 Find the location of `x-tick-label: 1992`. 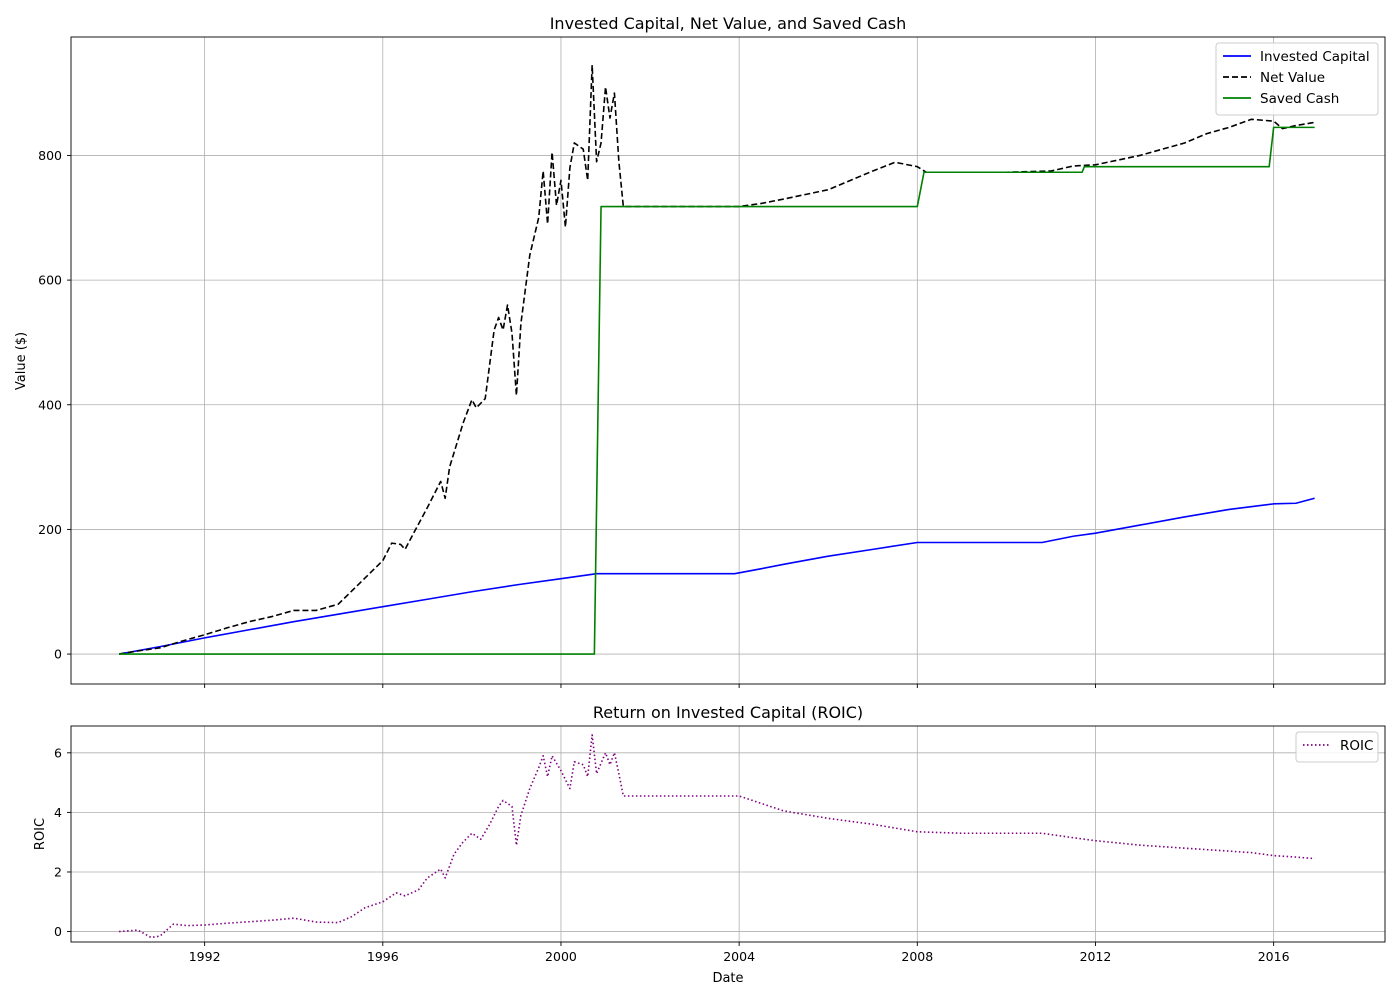

x-tick-label: 1992 is located at coordinates (205, 956).